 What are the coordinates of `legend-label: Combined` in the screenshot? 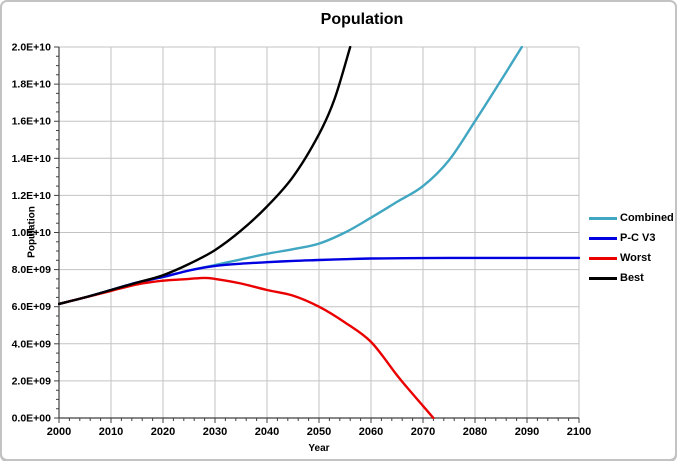 It's located at (647, 218).